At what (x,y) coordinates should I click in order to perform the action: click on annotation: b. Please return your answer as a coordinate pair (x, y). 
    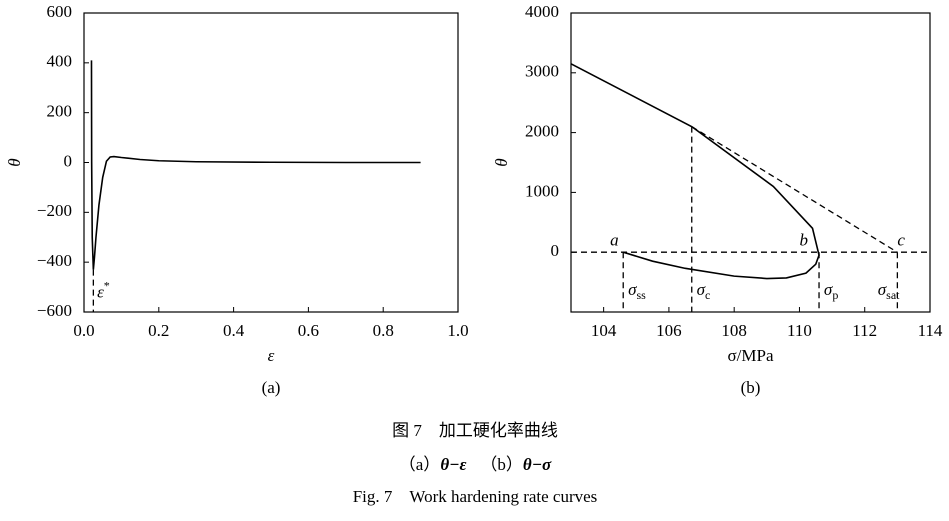
    Looking at the image, I should click on (803, 239).